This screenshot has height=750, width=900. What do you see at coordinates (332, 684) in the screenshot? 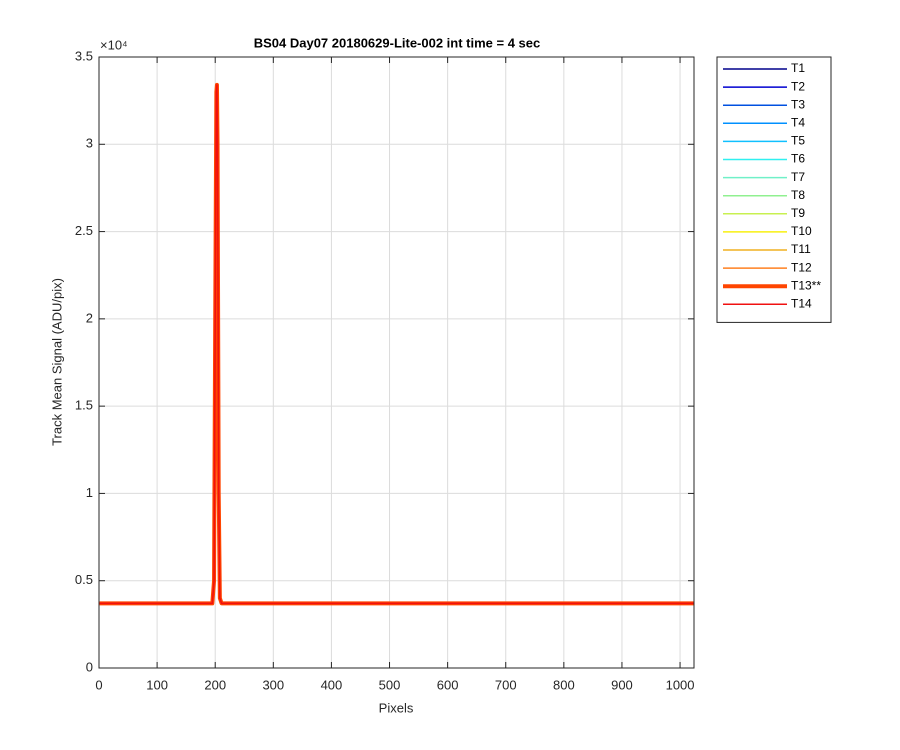
I see `x-tick-label: 400` at bounding box center [332, 684].